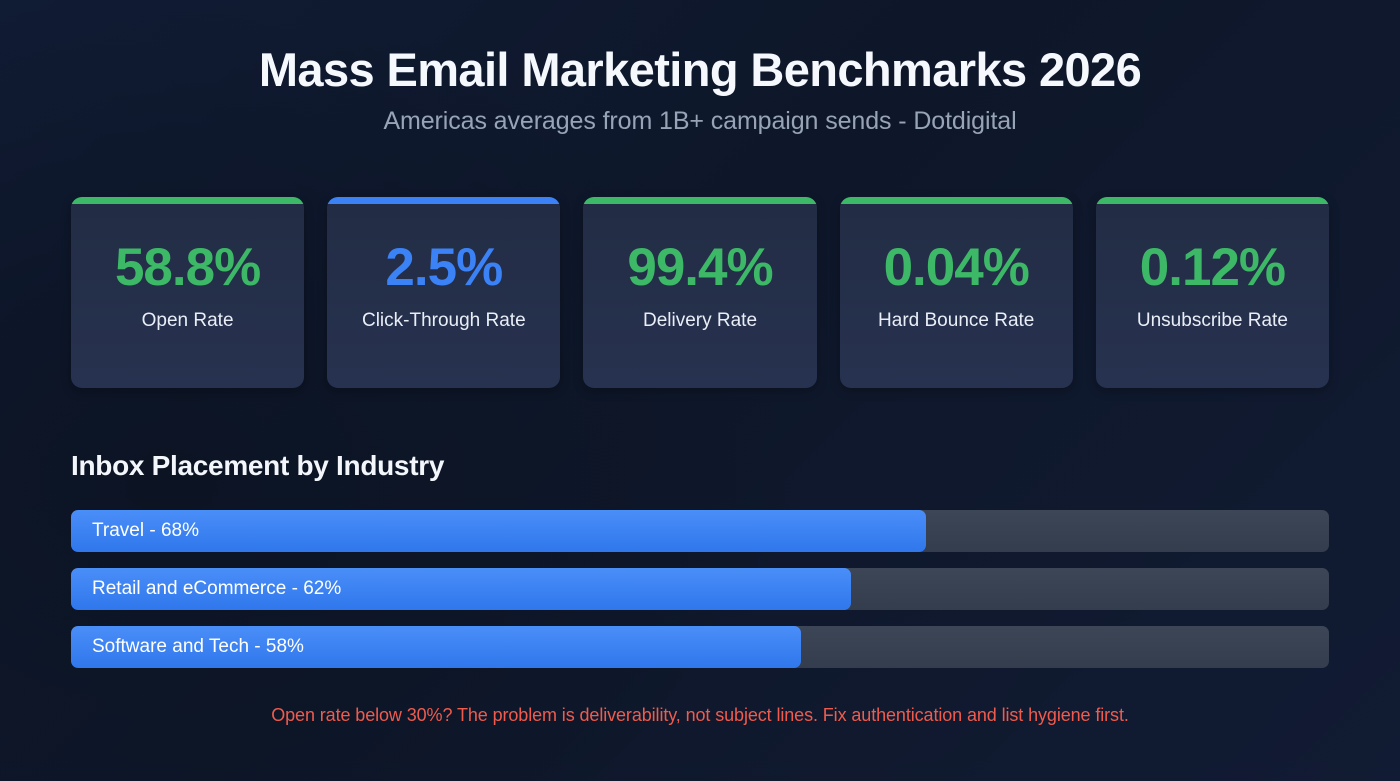 The width and height of the screenshot is (1400, 781). Describe the element at coordinates (187, 320) in the screenshot. I see `stat-label: Open Rate` at that location.